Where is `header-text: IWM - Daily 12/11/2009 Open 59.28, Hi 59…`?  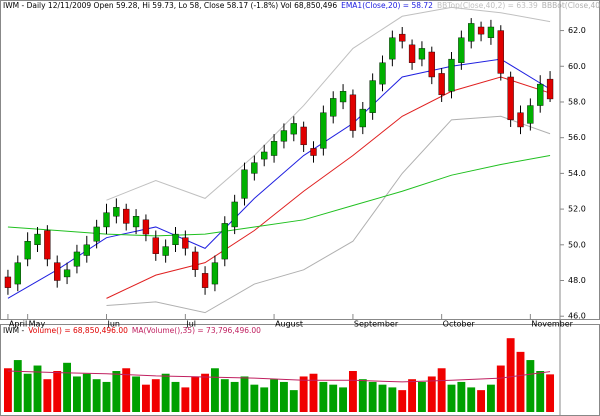 header-text: IWM - Daily 12/11/2009 Open 59.28, Hi 59… is located at coordinates (170, 5).